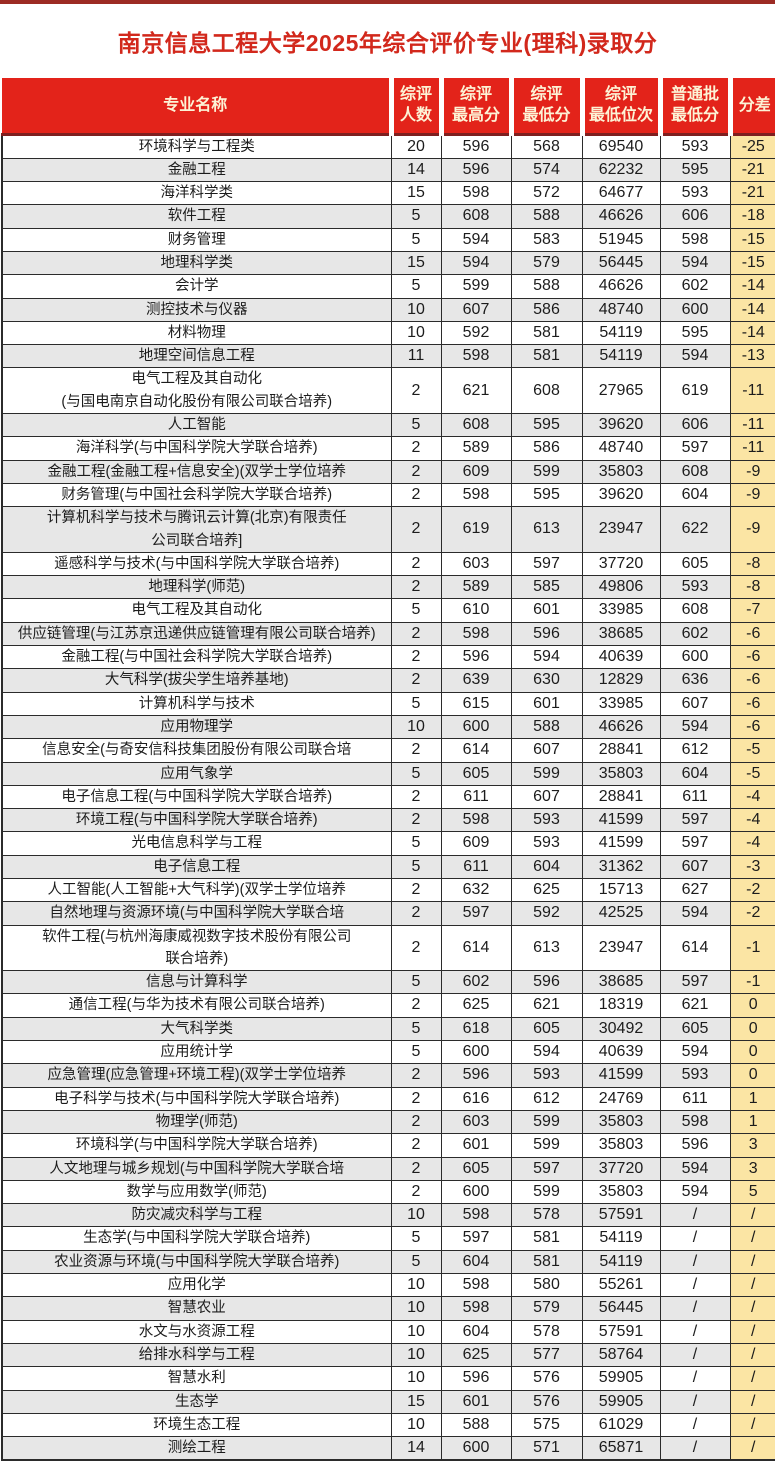  Describe the element at coordinates (621, 448) in the screenshot. I see `table-cell: 48740` at that location.